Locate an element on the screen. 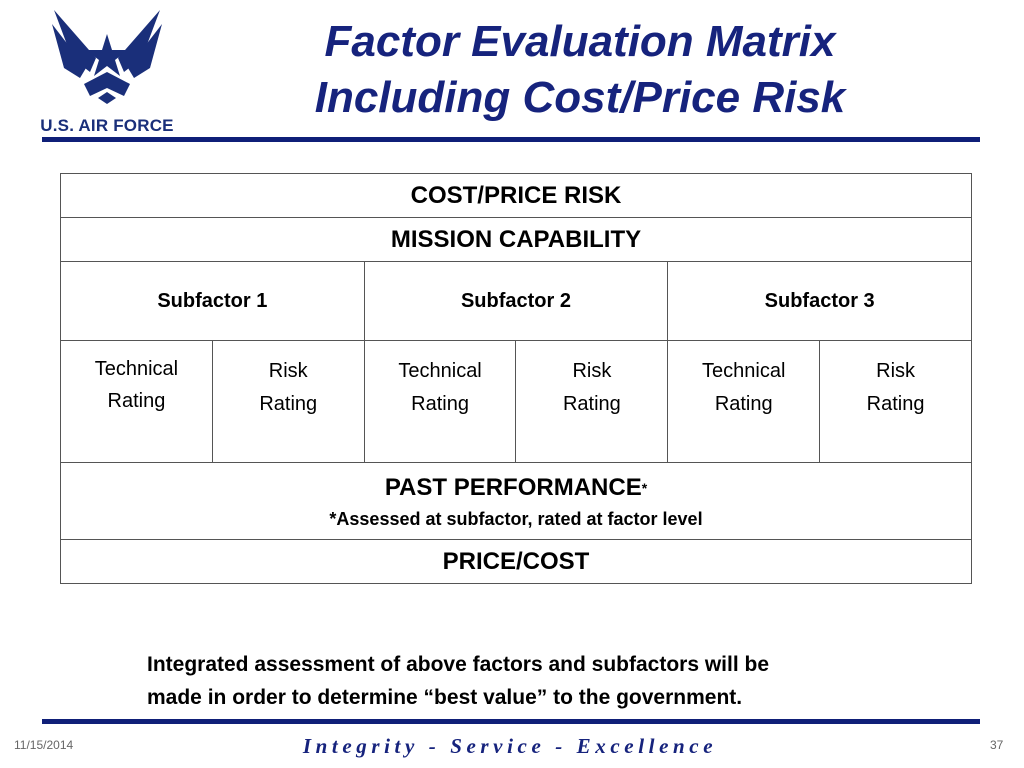 This screenshot has width=1024, height=768. air-force-wings-icon is located at coordinates (107, 57).